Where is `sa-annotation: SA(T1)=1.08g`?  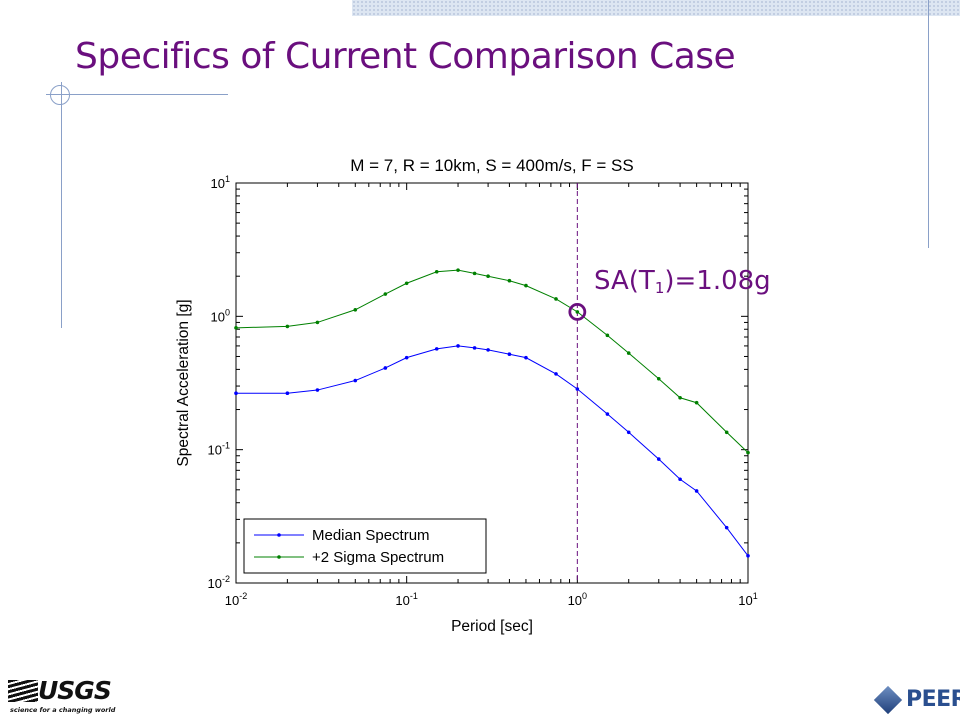 sa-annotation: SA(T1)=1.08g is located at coordinates (682, 281).